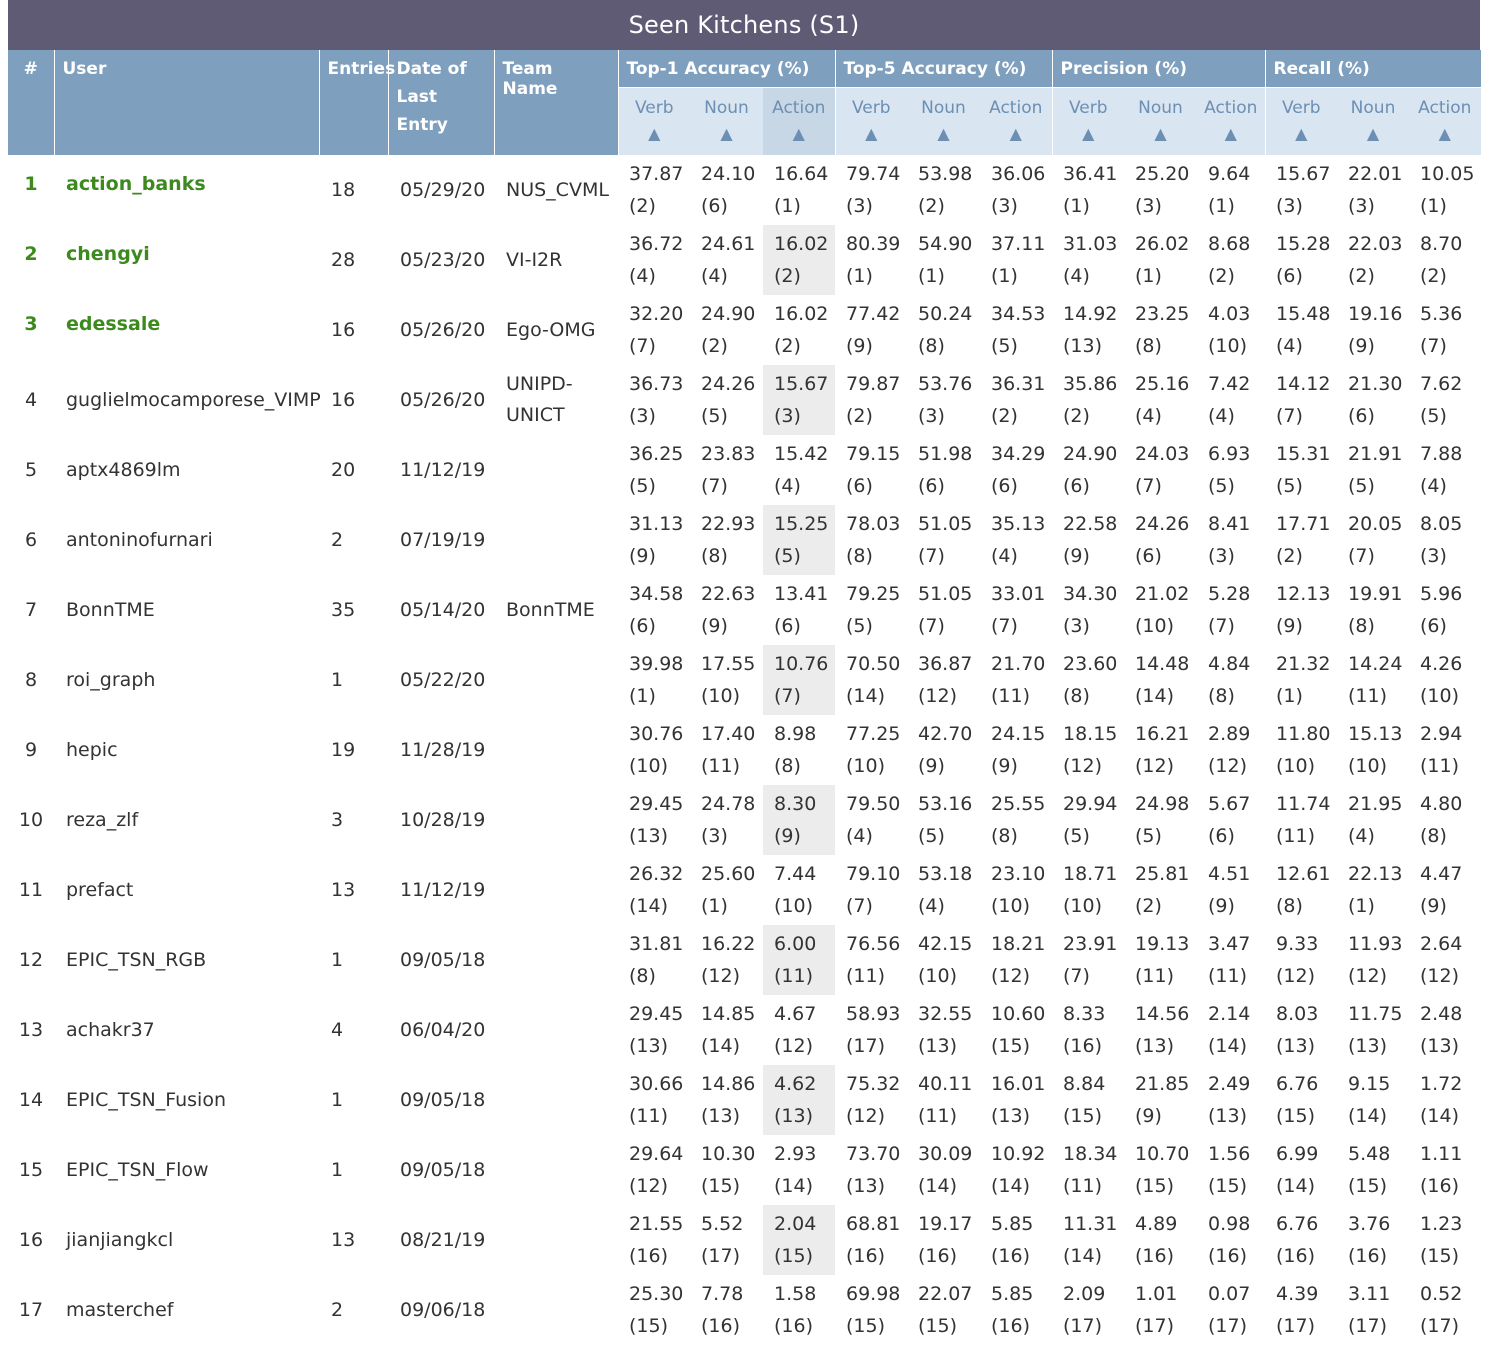 This screenshot has width=1497, height=1350. What do you see at coordinates (1375, 244) in the screenshot?
I see `metric-value: 22.03` at bounding box center [1375, 244].